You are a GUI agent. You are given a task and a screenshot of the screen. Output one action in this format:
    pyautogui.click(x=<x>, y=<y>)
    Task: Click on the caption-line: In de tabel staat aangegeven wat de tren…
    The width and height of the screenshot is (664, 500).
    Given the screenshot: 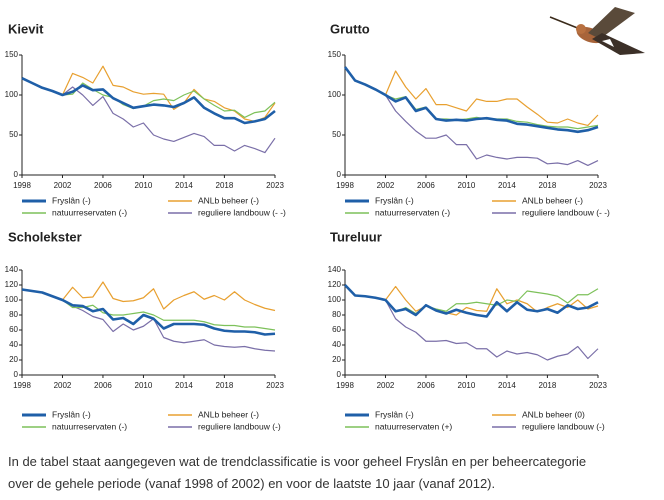 What is the action you would take?
    pyautogui.click(x=297, y=461)
    